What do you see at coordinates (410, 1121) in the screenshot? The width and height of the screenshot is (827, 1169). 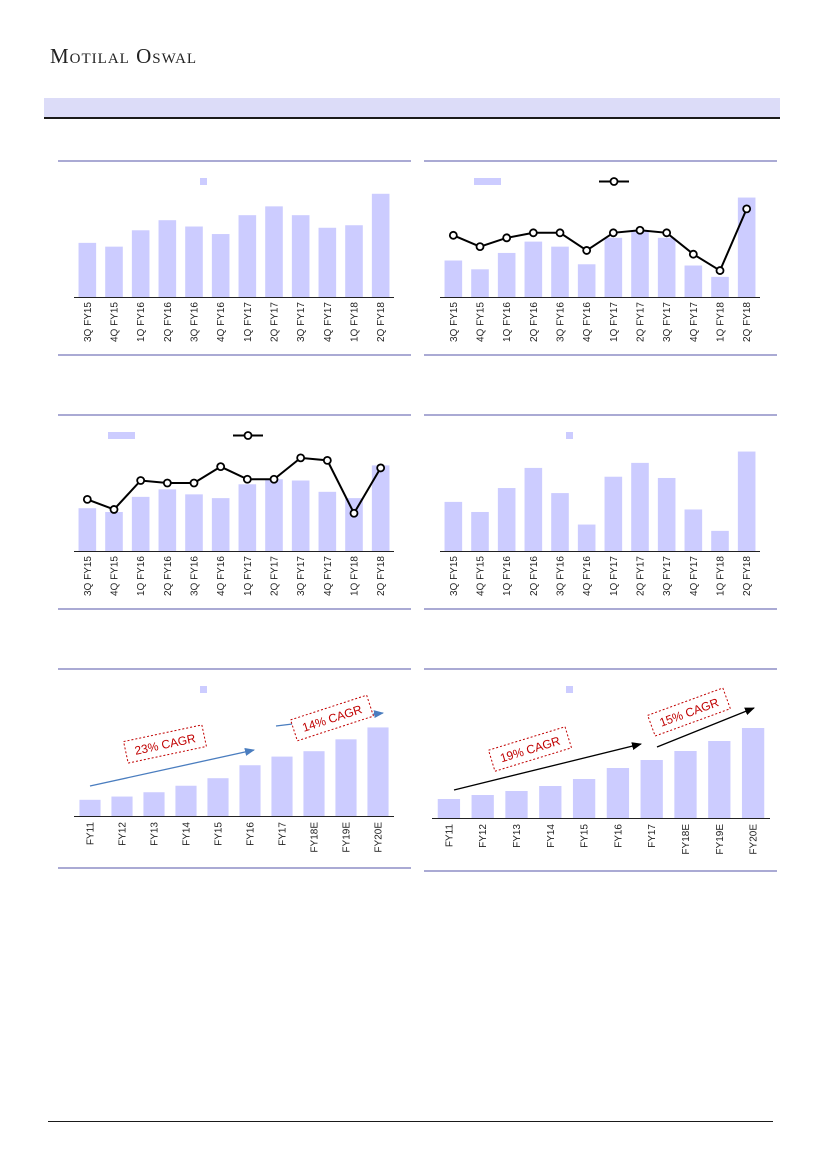 I see `footer-rule` at bounding box center [410, 1121].